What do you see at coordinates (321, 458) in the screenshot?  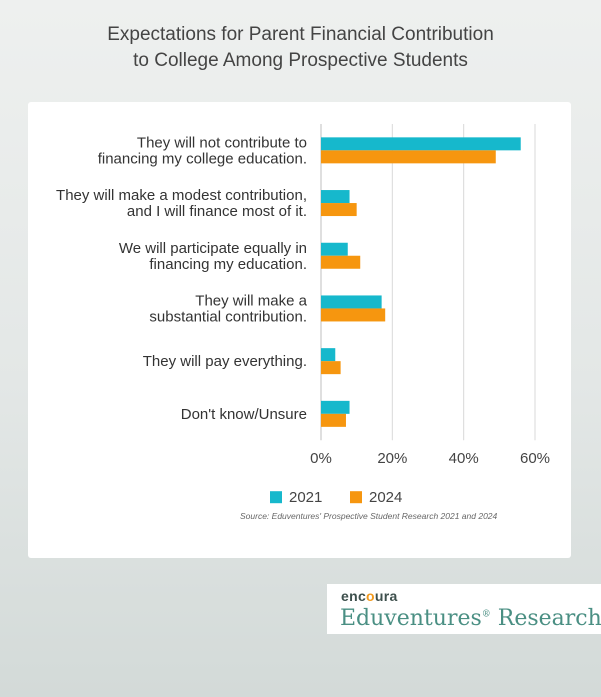 I see `x-tick-label: 0%` at bounding box center [321, 458].